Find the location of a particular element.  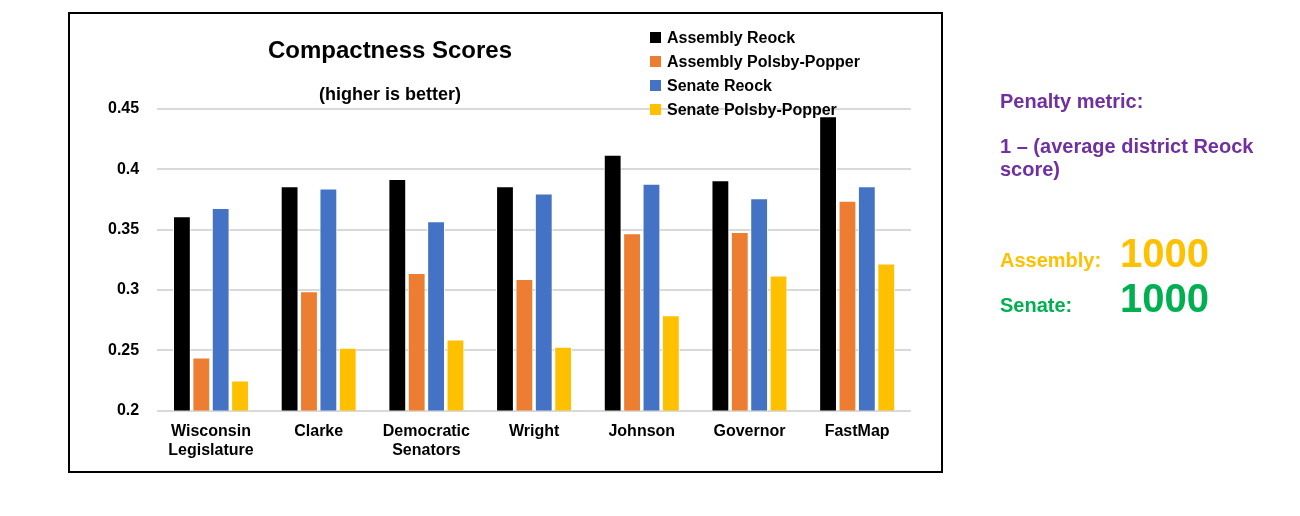

y-tick-label: 0.3 is located at coordinates (128, 289).